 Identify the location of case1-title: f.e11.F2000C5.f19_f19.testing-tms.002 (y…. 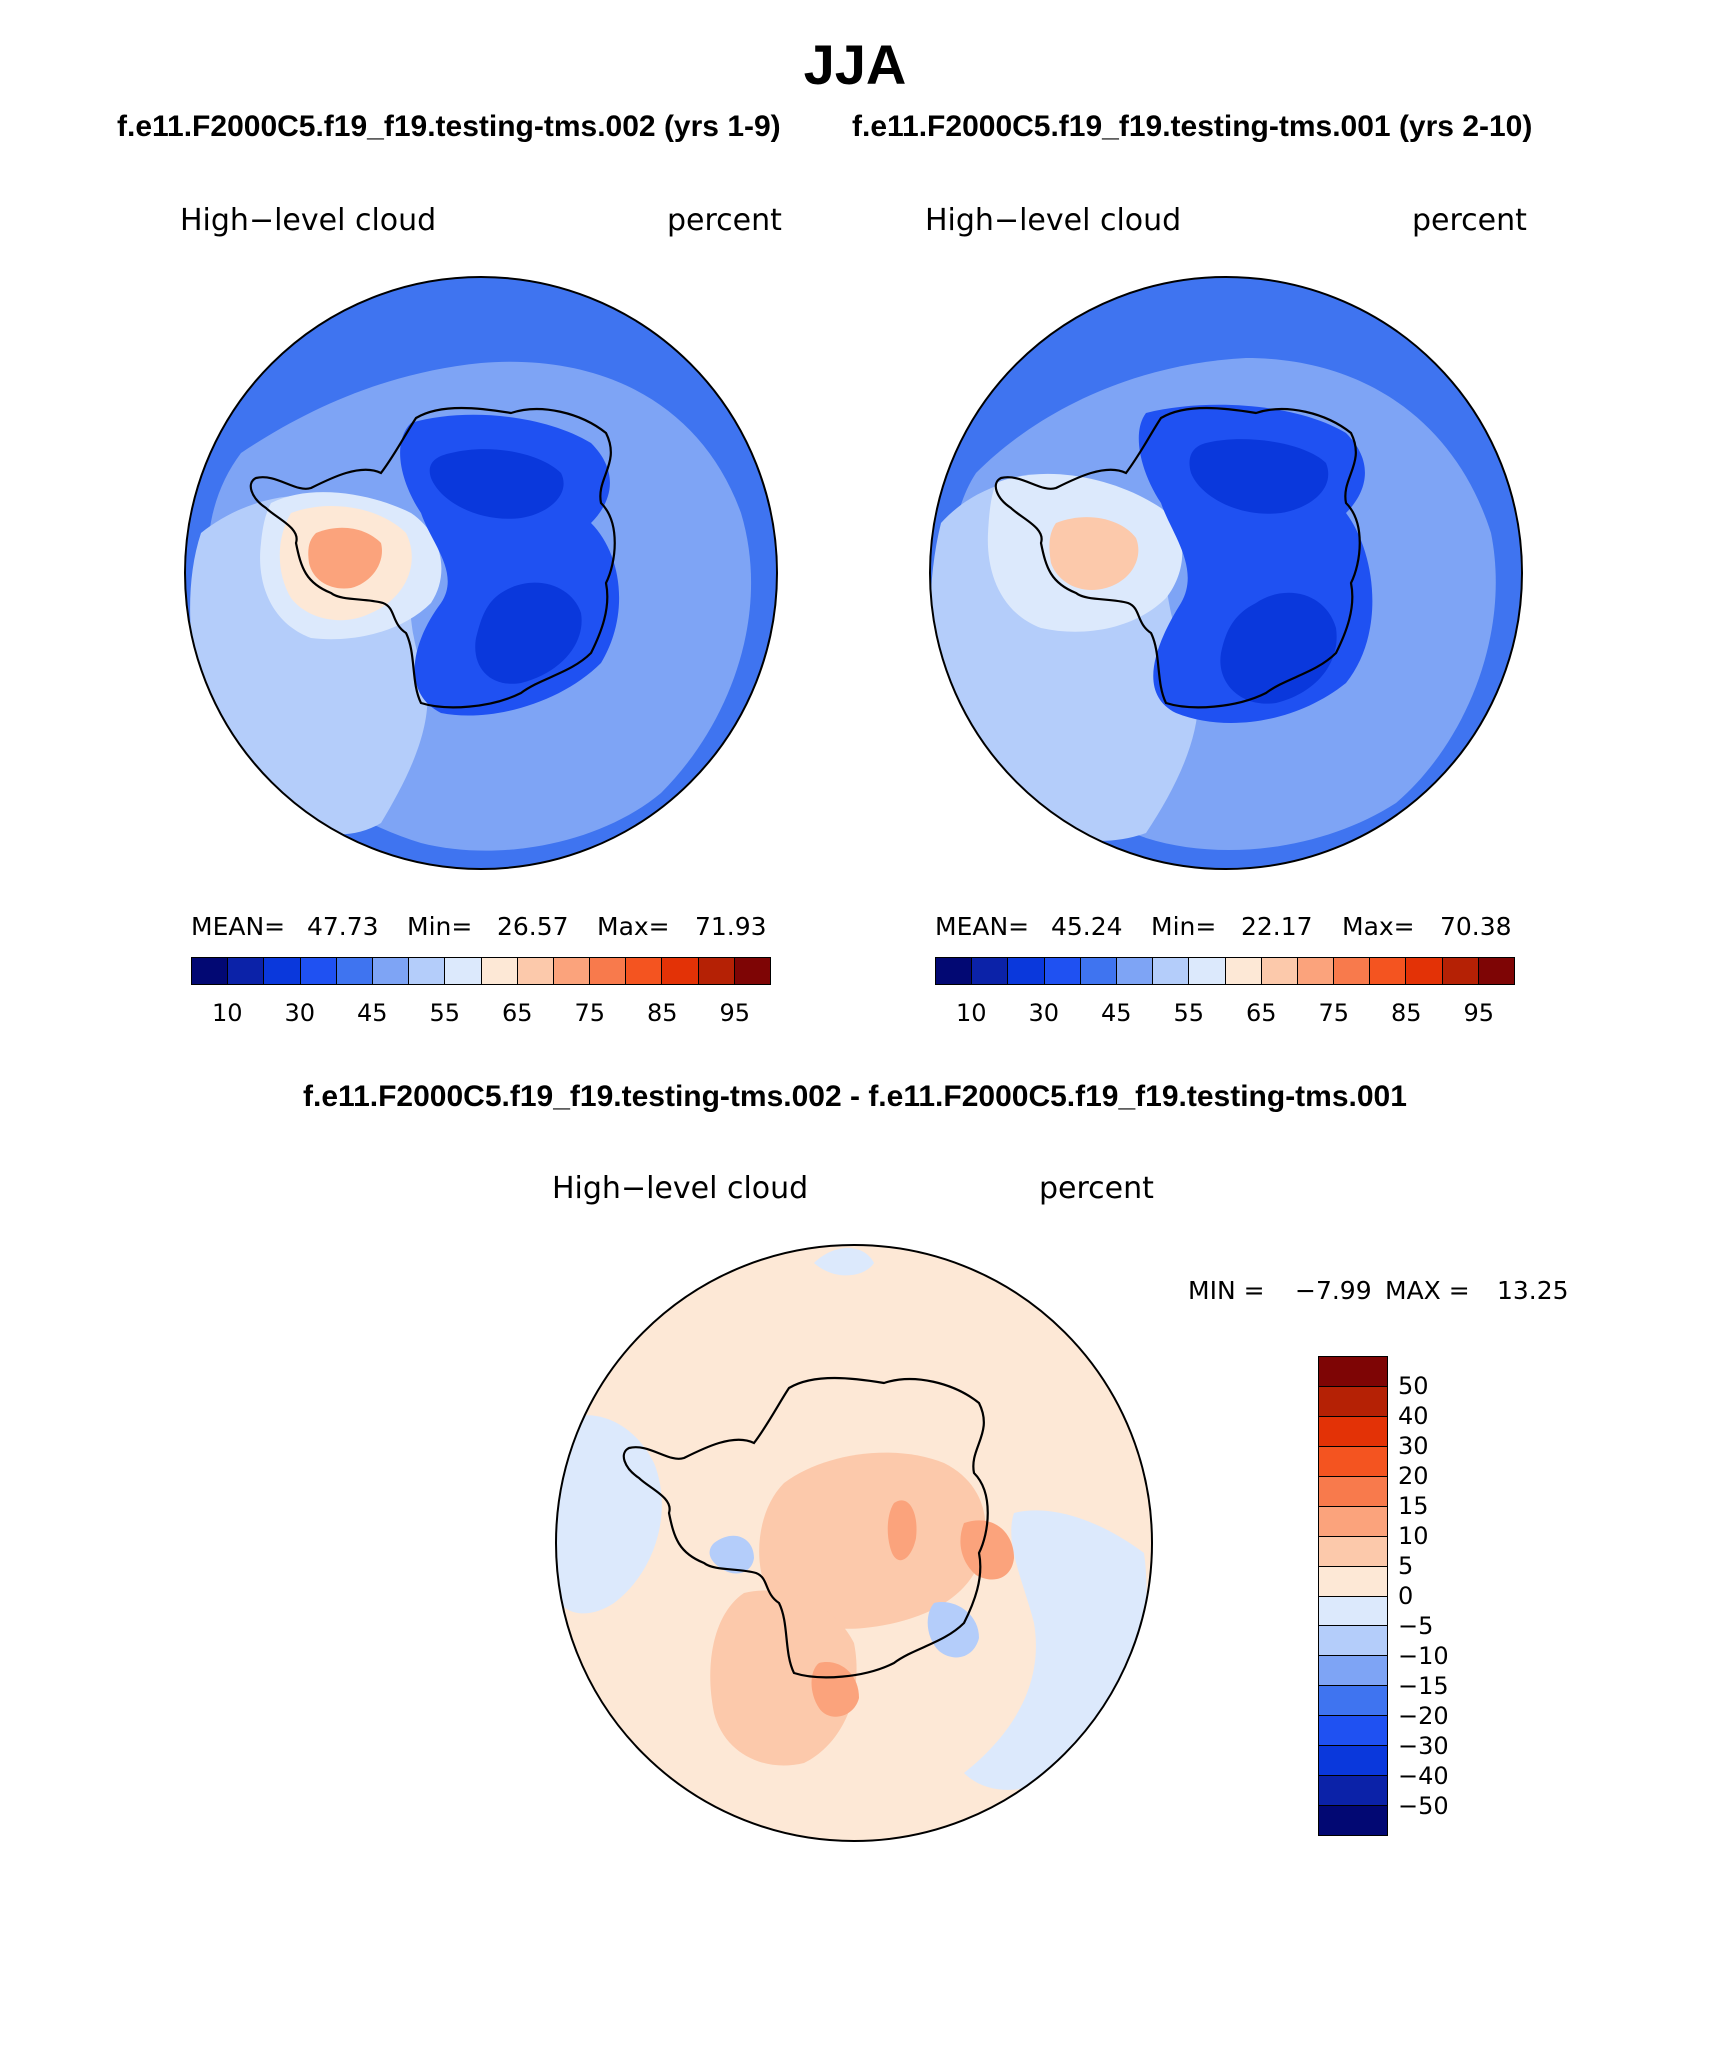
(449, 126).